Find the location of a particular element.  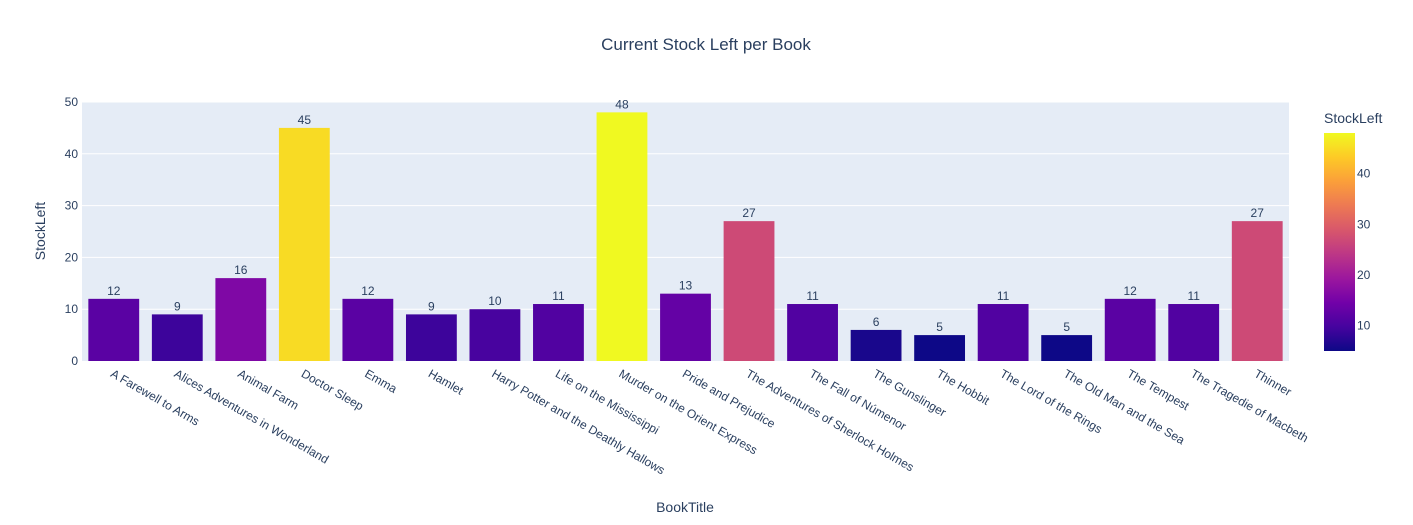

x-tick-label: Doctor Sleep is located at coordinates (332, 389).